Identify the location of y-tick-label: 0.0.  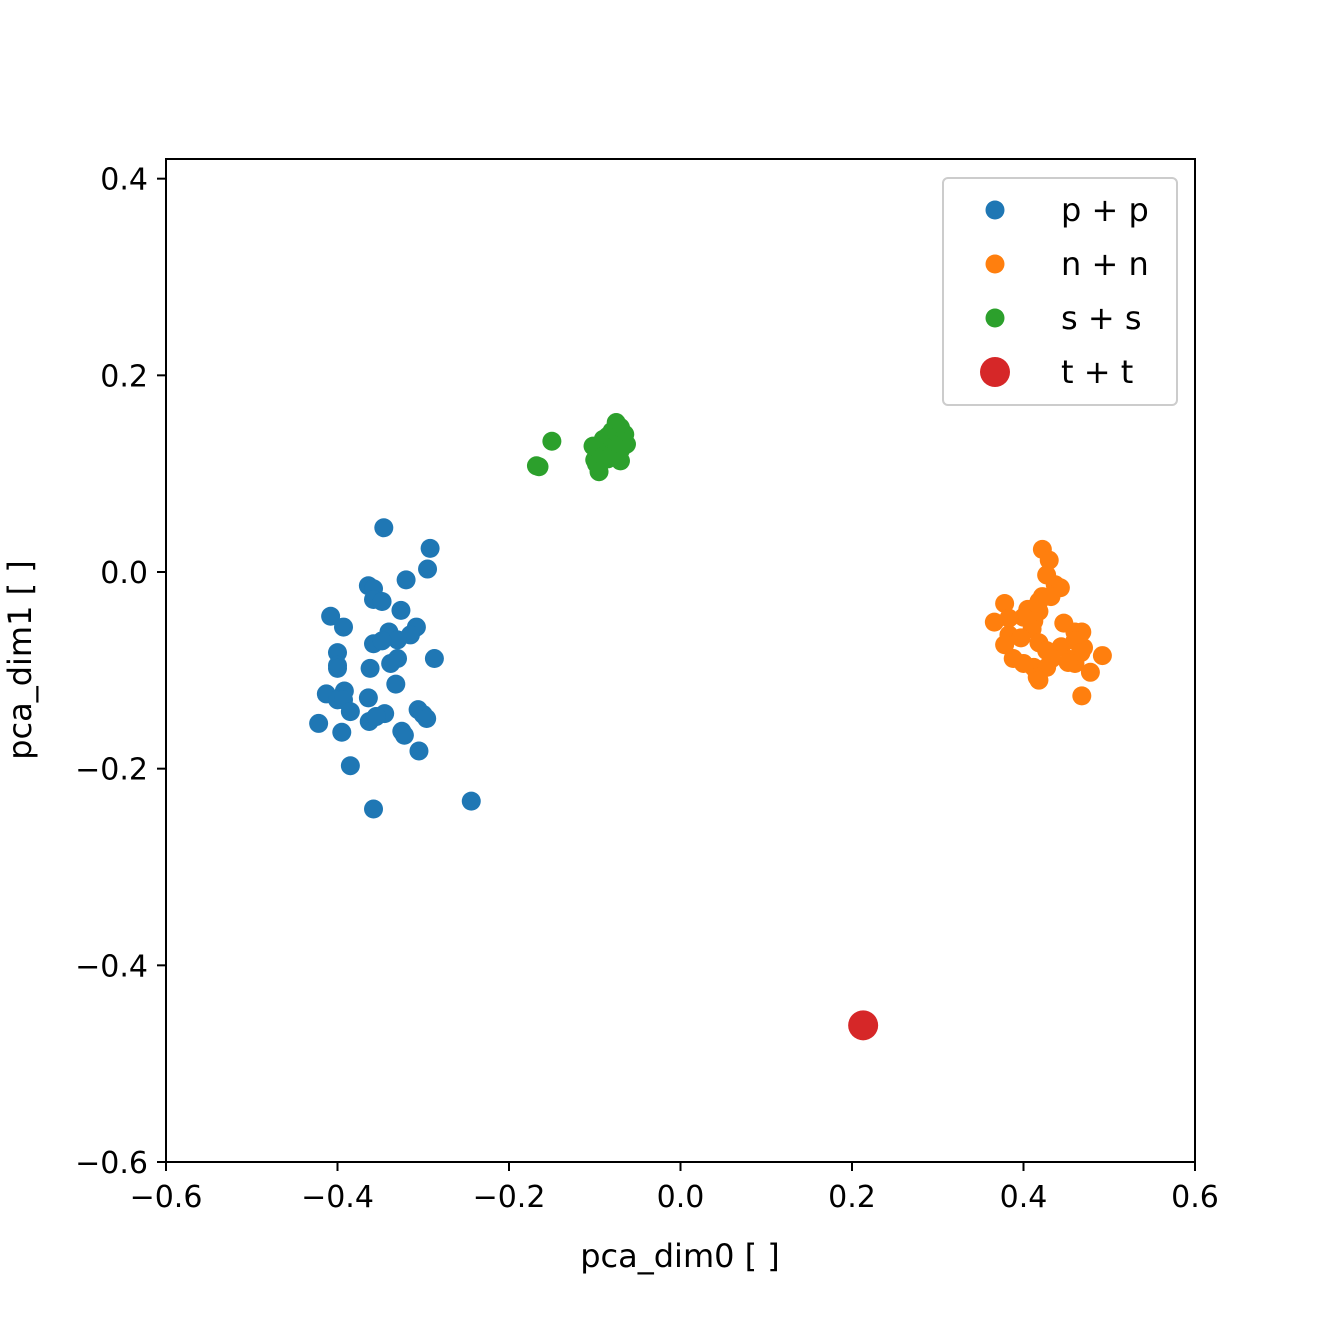
(124, 573).